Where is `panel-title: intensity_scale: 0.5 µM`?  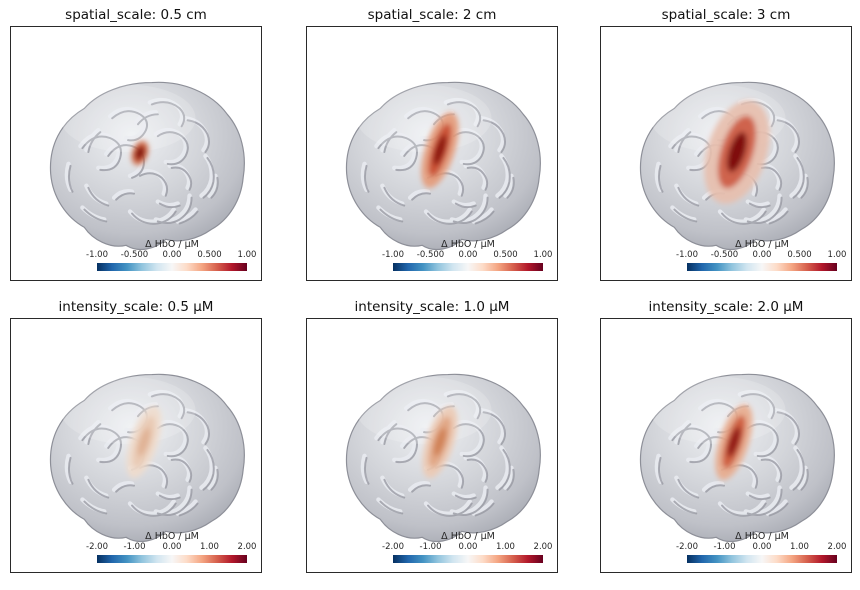 panel-title: intensity_scale: 0.5 µM is located at coordinates (136, 307).